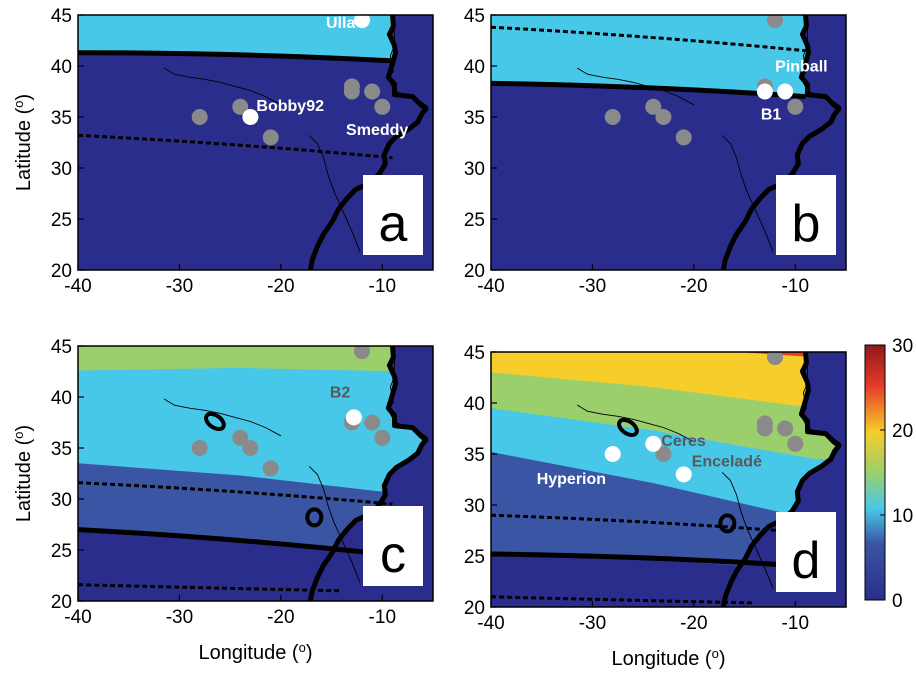  Describe the element at coordinates (875, 472) in the screenshot. I see `colorbar-gradient` at that location.